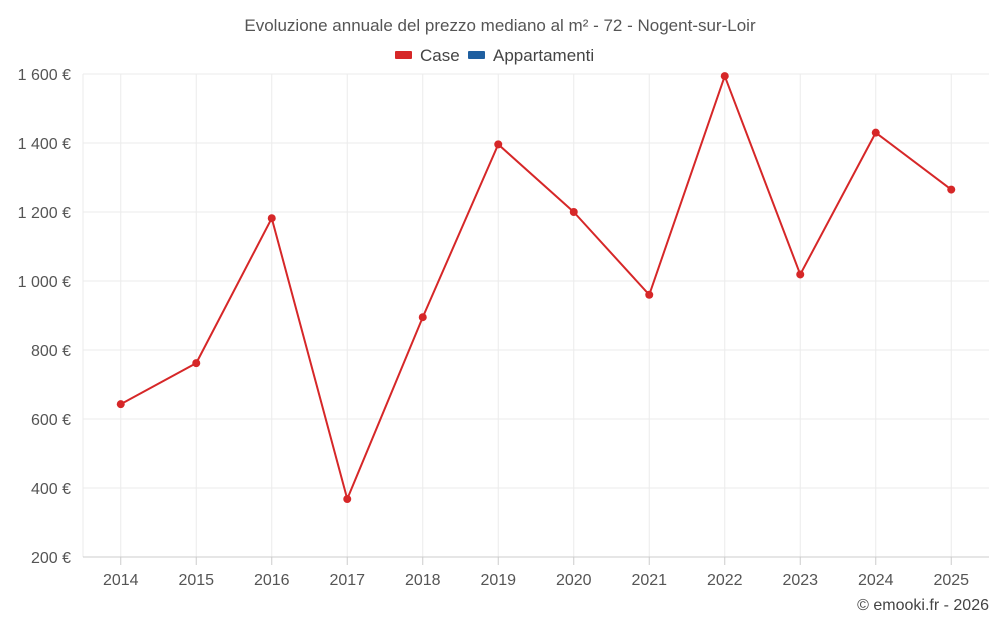 The height and width of the screenshot is (625, 1000). What do you see at coordinates (543, 55) in the screenshot?
I see `legend-label-appartamenti: Appartamenti` at bounding box center [543, 55].